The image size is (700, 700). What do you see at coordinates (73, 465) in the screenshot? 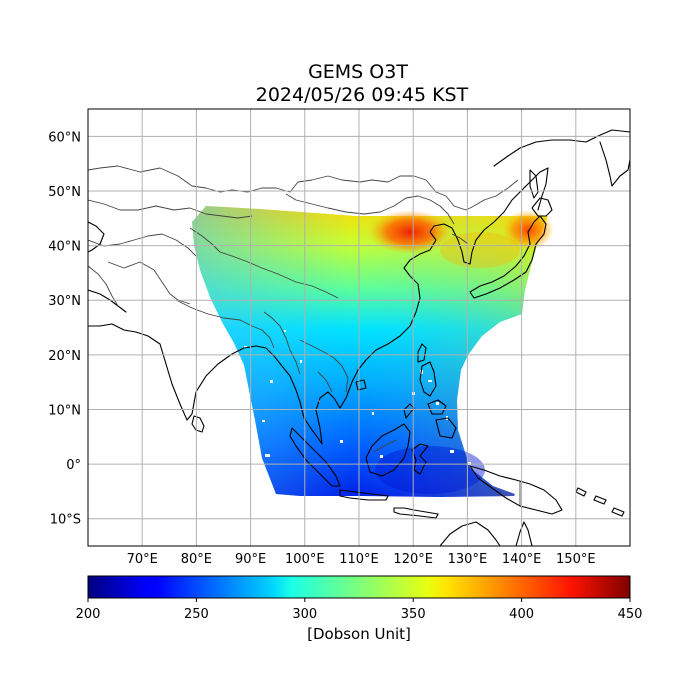
I see `latitude-tick-label: 0°` at bounding box center [73, 465].